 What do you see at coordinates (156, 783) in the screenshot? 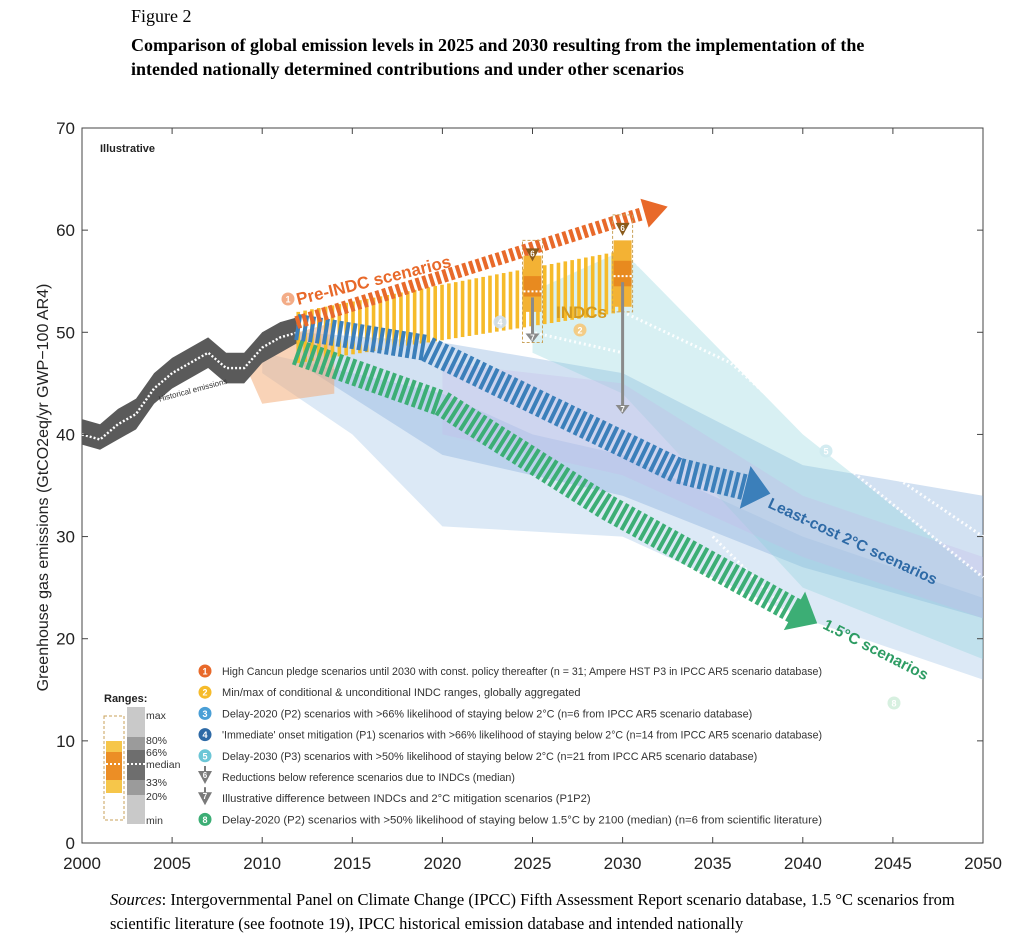
I see `range-key-label: 33%` at bounding box center [156, 783].